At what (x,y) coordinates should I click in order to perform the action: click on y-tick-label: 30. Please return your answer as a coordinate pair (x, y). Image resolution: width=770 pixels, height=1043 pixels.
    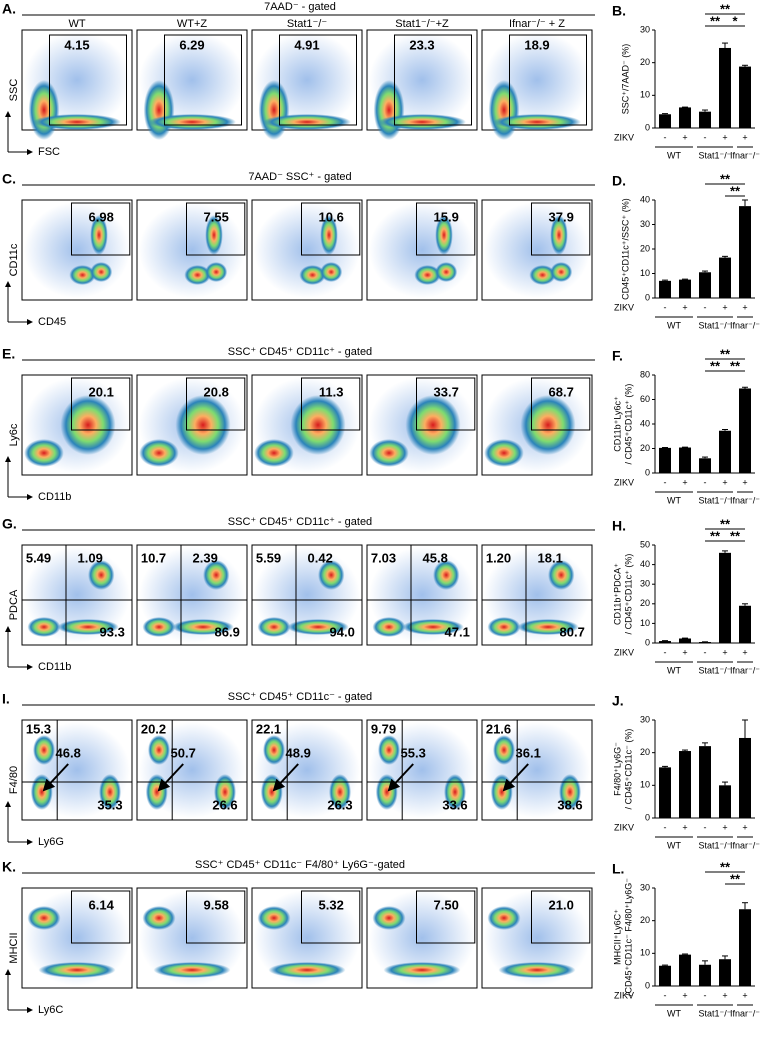
    Looking at the image, I should click on (645, 719).